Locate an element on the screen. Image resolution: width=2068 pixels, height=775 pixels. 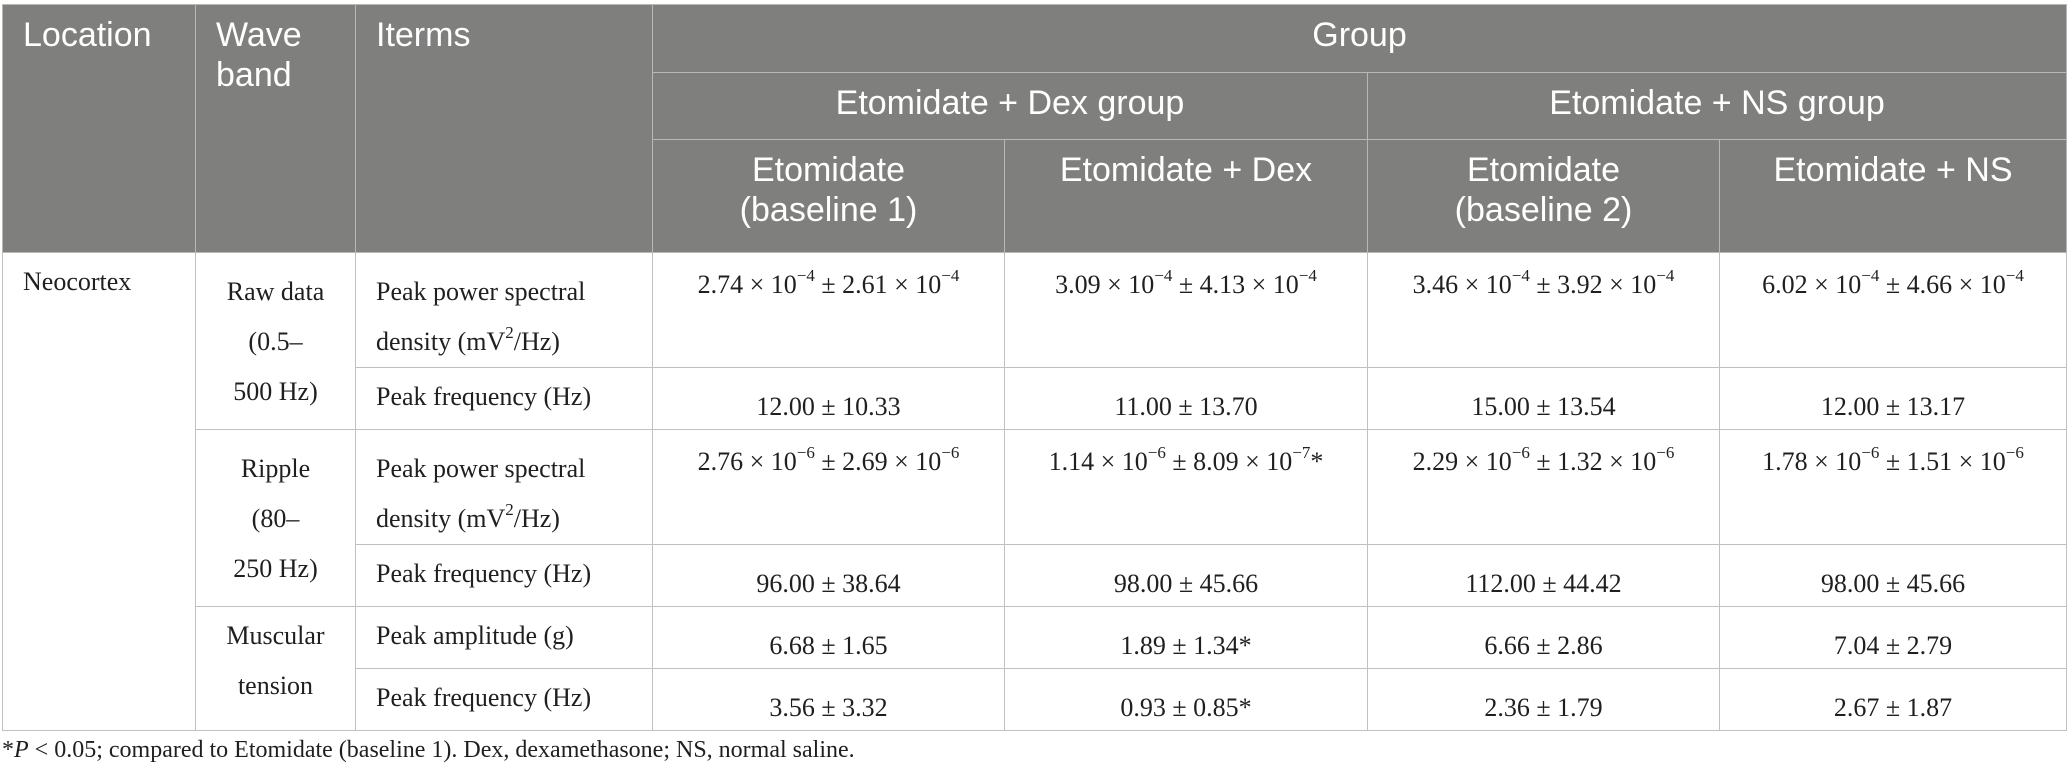
value-cell: 0.93 ± 0.85* is located at coordinates (1186, 699).